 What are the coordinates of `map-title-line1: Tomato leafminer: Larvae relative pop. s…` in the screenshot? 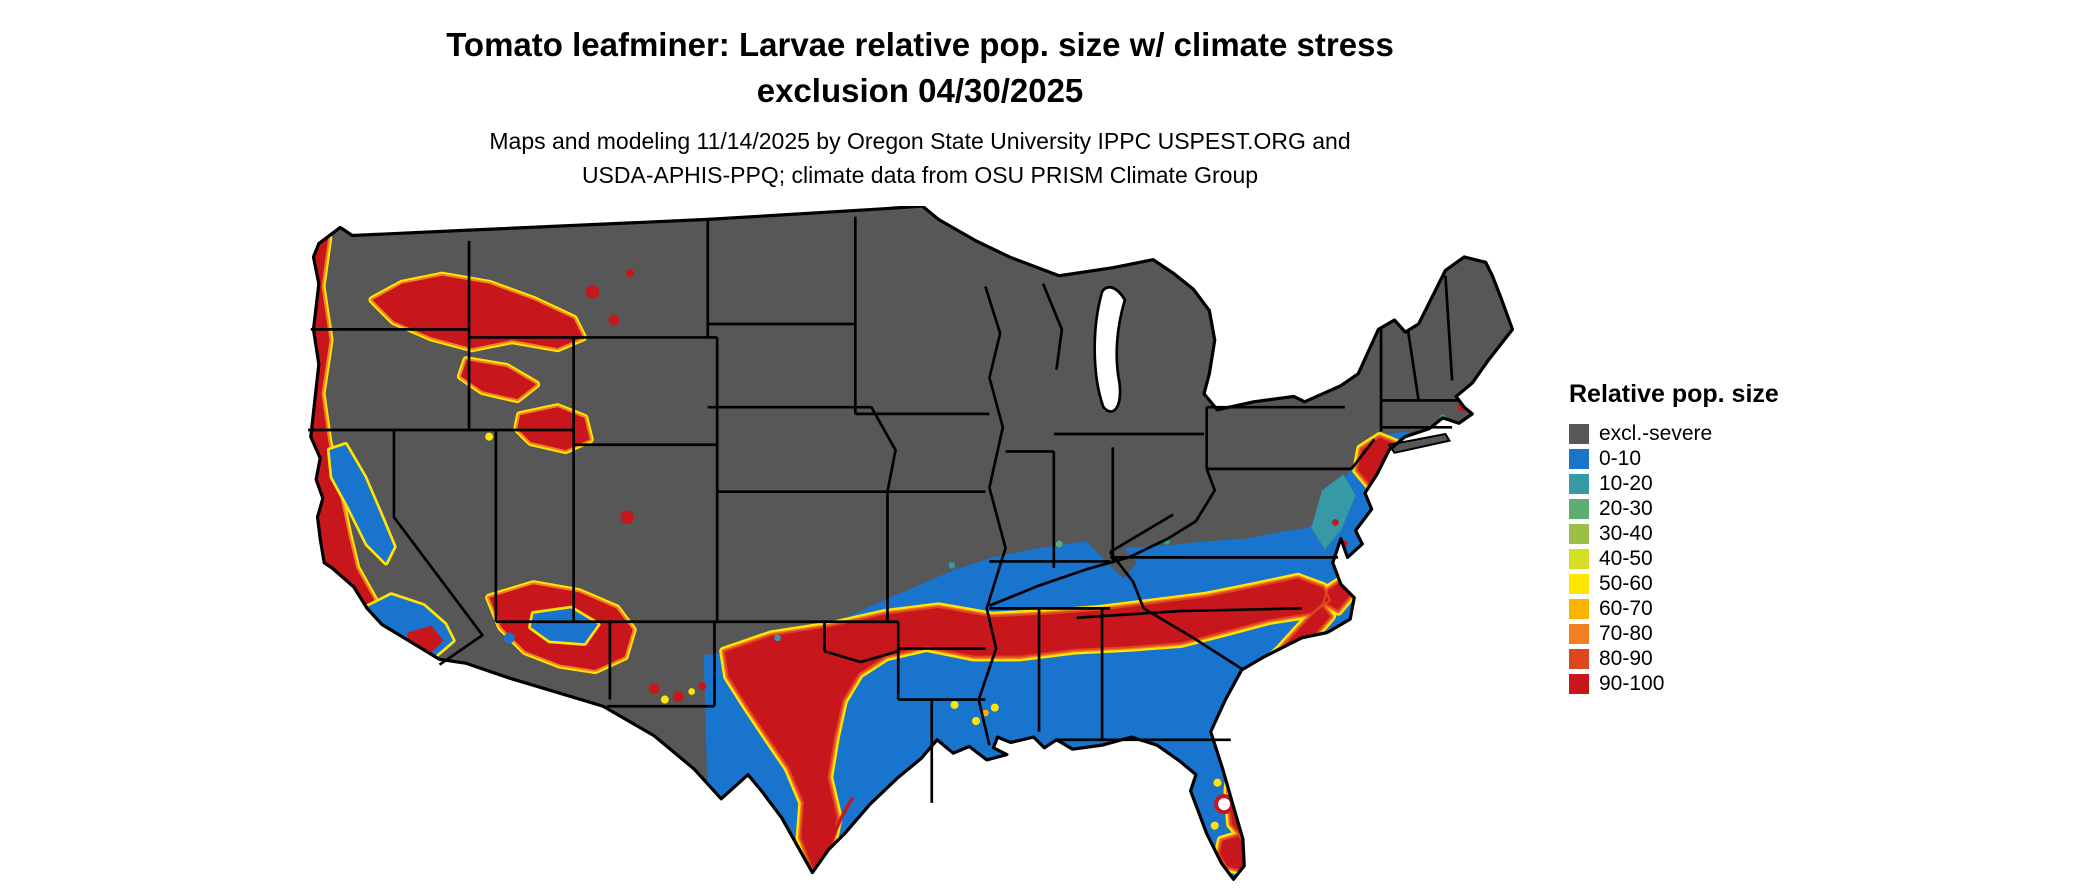 It's located at (920, 44).